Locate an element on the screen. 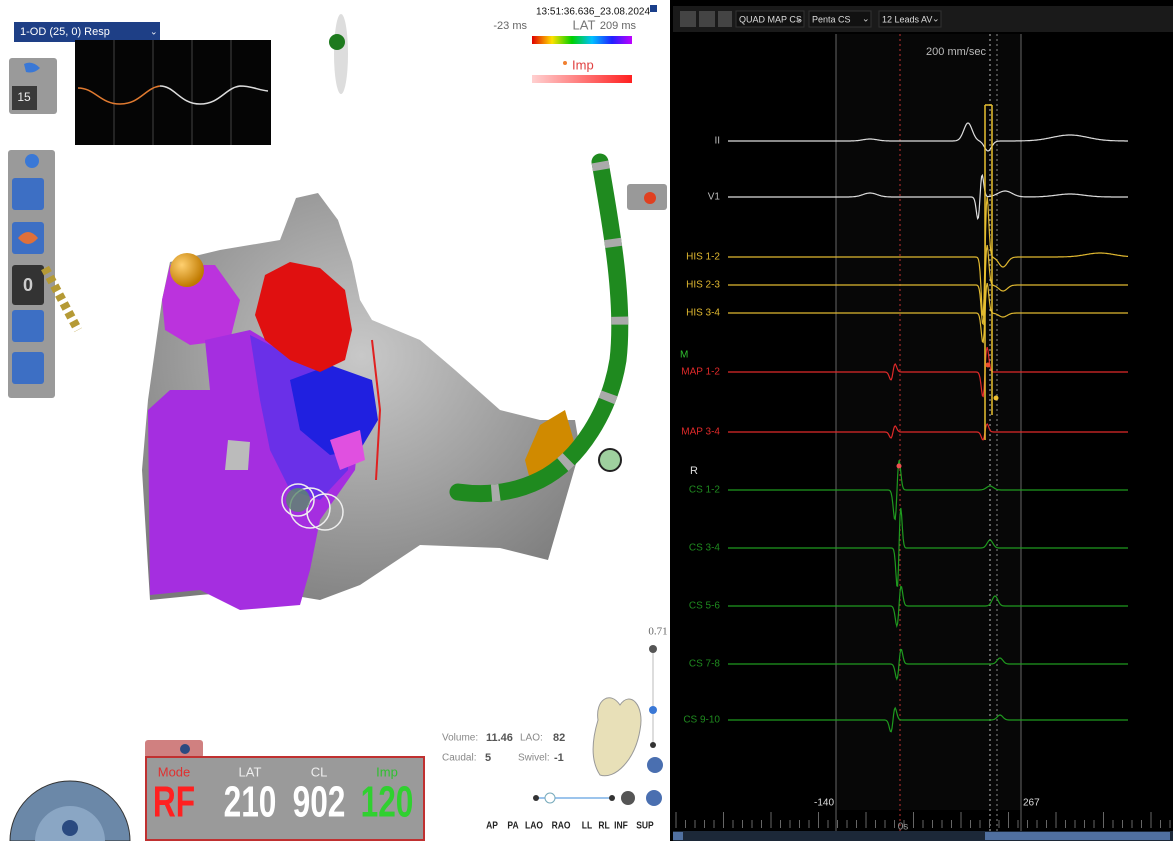 The width and height of the screenshot is (1173, 841). tag-count: 0 is located at coordinates (28, 285).